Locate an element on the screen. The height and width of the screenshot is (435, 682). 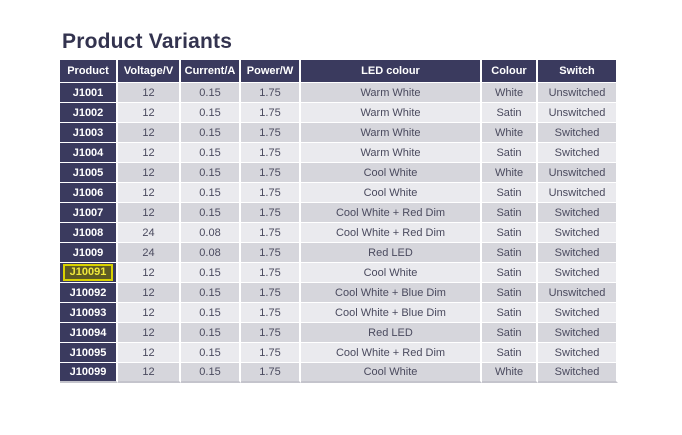
cell-product: J1002 is located at coordinates (89, 113).